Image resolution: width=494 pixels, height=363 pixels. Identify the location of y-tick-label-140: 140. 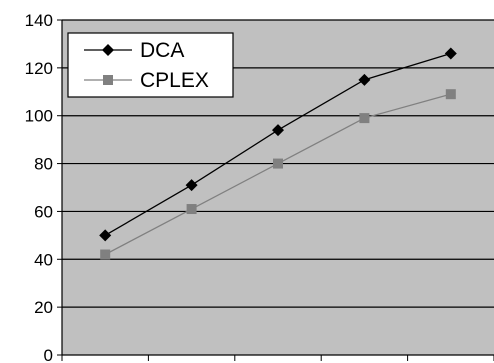
(39, 20).